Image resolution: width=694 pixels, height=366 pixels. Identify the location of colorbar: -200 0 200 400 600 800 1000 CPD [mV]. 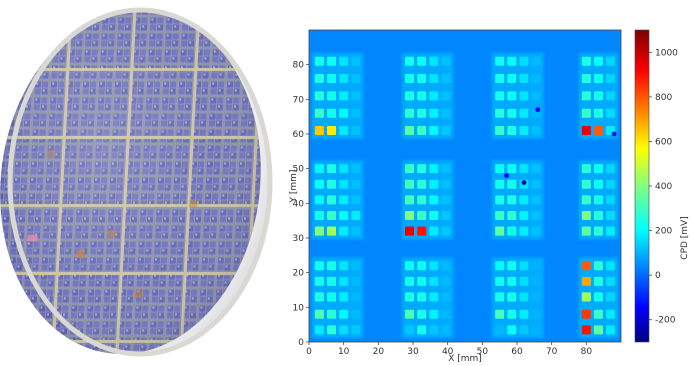
(662, 186).